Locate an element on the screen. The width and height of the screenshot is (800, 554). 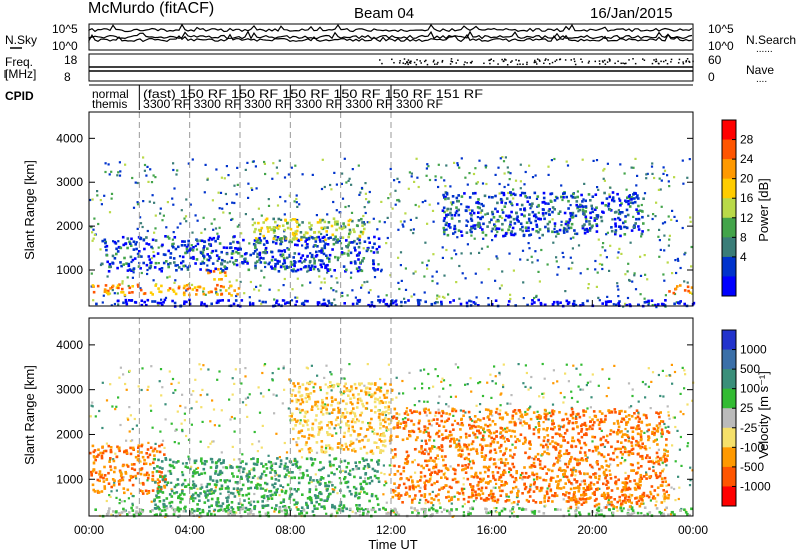
y-tick-label: 4000 is located at coordinates (69, 138).